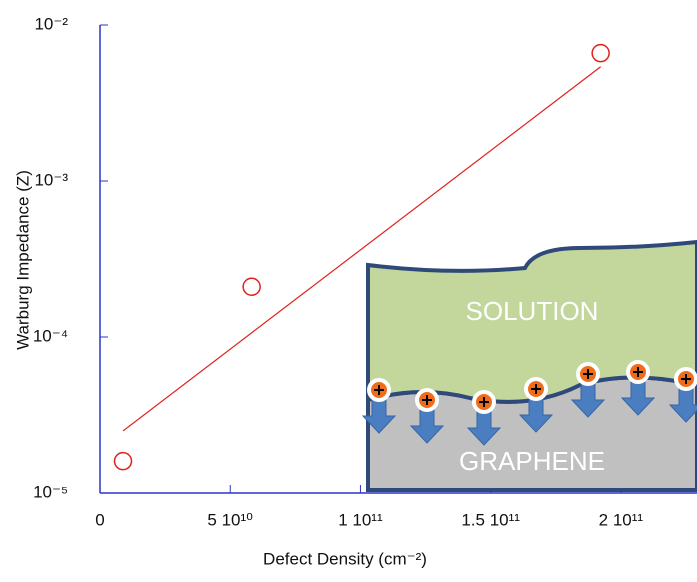 This screenshot has width=697, height=582. What do you see at coordinates (50, 335) in the screenshot?
I see `y-tick-label: 10⁻⁴` at bounding box center [50, 335].